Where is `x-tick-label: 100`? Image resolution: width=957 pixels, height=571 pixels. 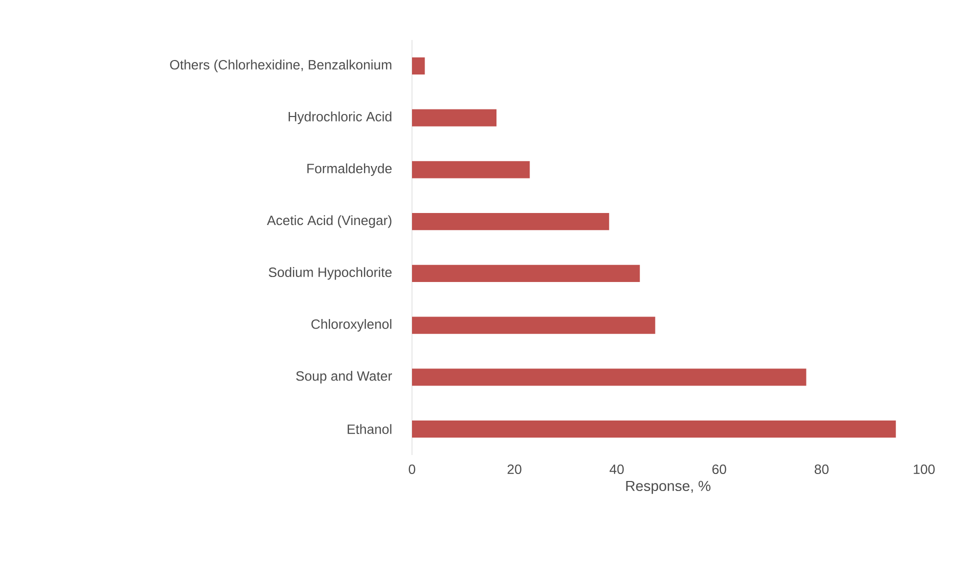
x-tick-label: 100 is located at coordinates (924, 469).